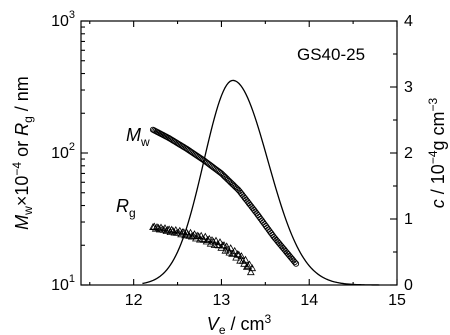 The image size is (450, 335). What do you see at coordinates (408, 153) in the screenshot?
I see `y-right-tick-label: 2` at bounding box center [408, 153].